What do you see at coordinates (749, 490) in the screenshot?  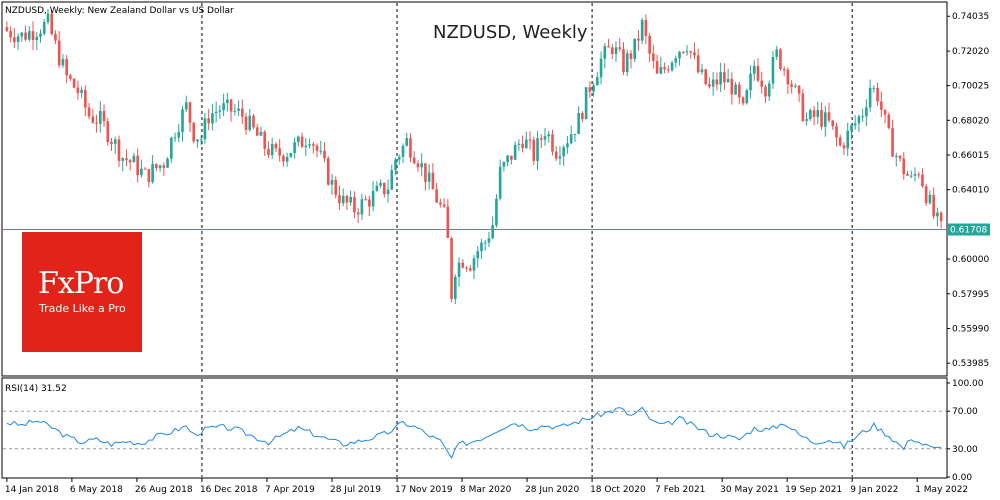 I see `x-tick-label: 30 May 2021` at bounding box center [749, 490].